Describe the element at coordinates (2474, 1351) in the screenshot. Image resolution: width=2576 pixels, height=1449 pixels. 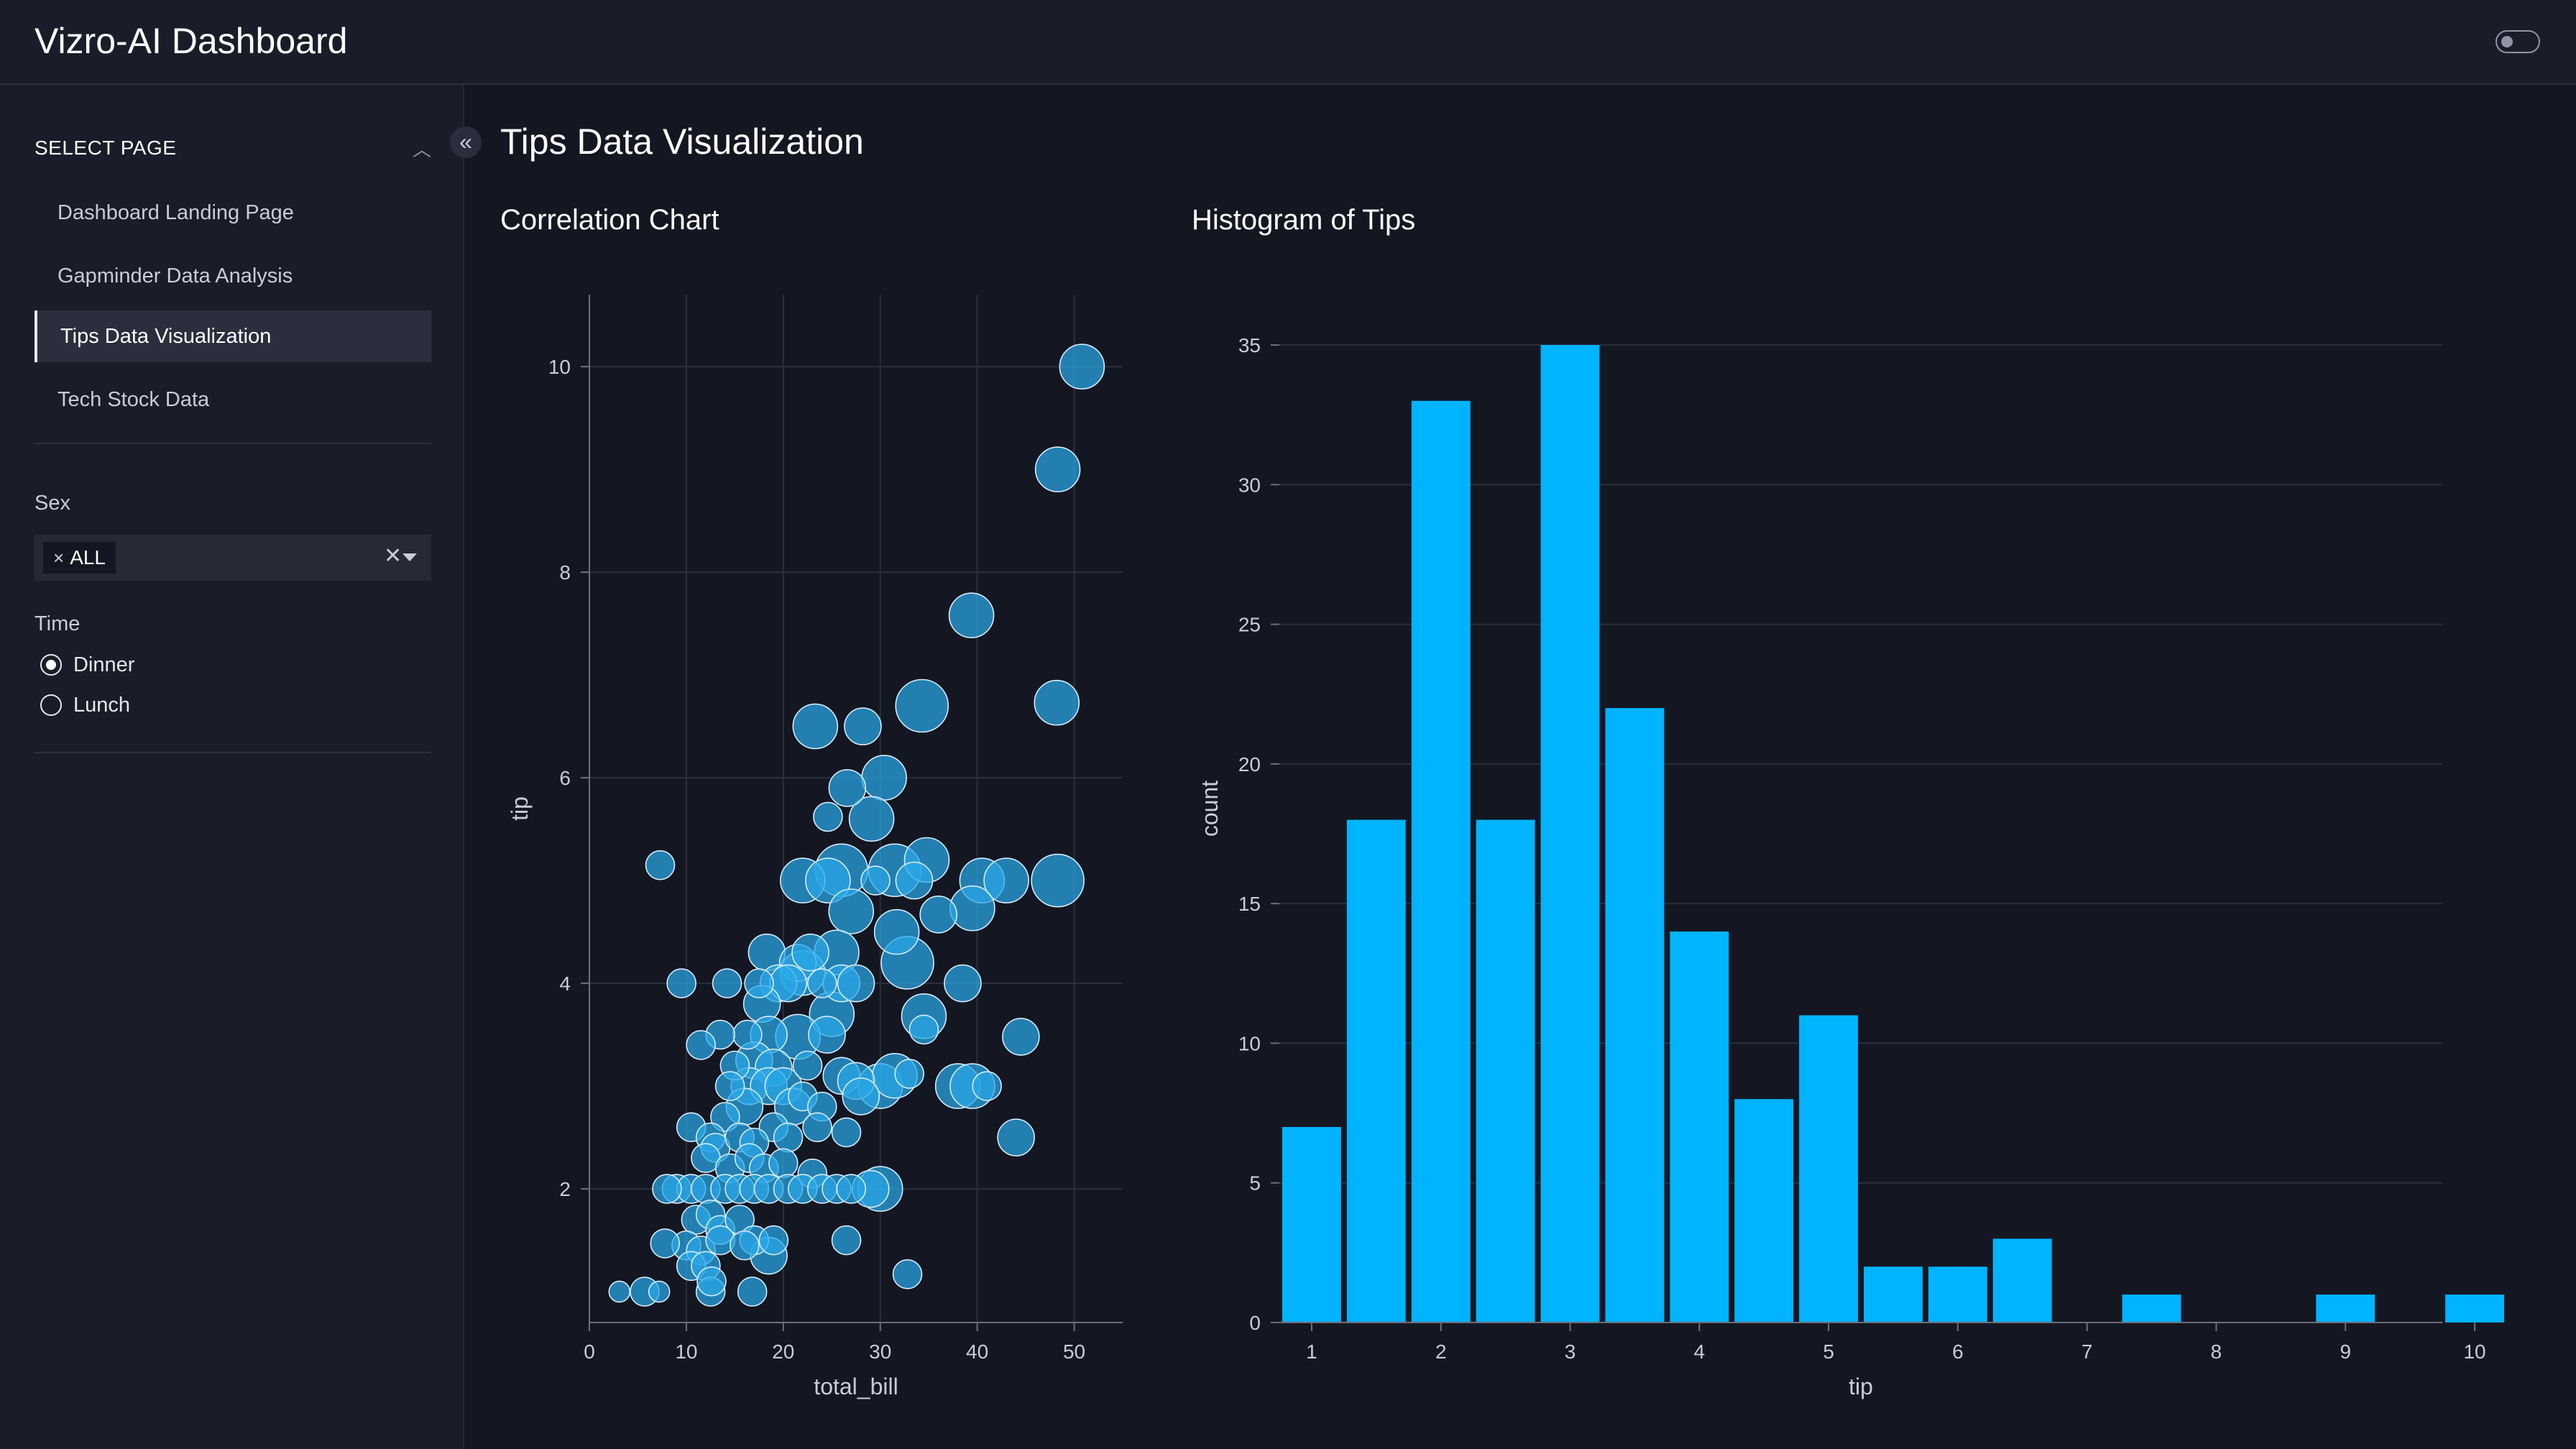
I see `x-tick-label: 10` at that location.